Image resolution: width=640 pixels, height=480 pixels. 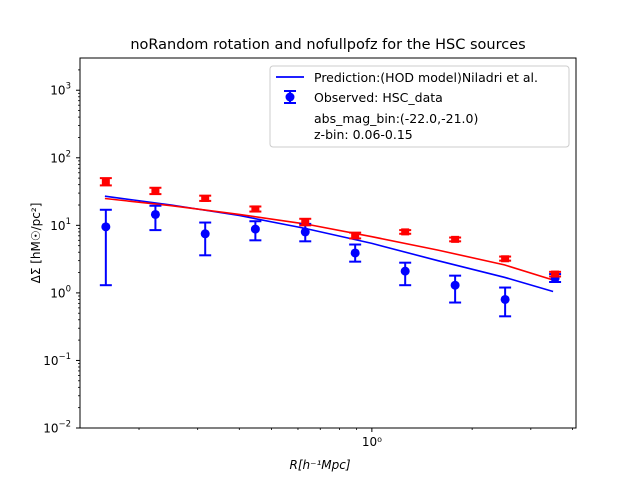 What do you see at coordinates (396, 118) in the screenshot?
I see `legend-note-abs-mag-bin: abs_mag_bin:(-22.0,-21.0)` at bounding box center [396, 118].